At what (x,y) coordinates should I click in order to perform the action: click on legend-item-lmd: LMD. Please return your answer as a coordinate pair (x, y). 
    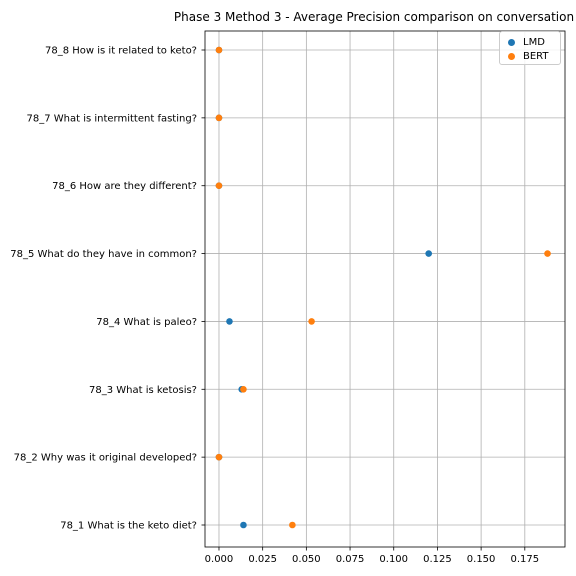
    Looking at the image, I should click on (526, 42).